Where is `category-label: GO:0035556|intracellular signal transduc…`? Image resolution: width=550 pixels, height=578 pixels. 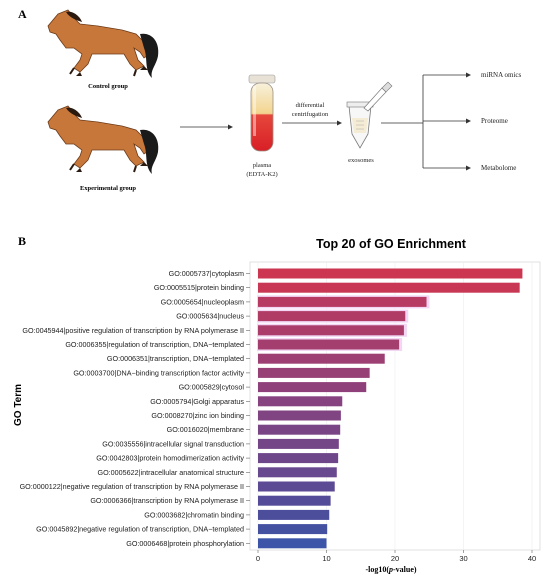
category-label: GO:0035556|intracellular signal transduc… is located at coordinates (173, 443).